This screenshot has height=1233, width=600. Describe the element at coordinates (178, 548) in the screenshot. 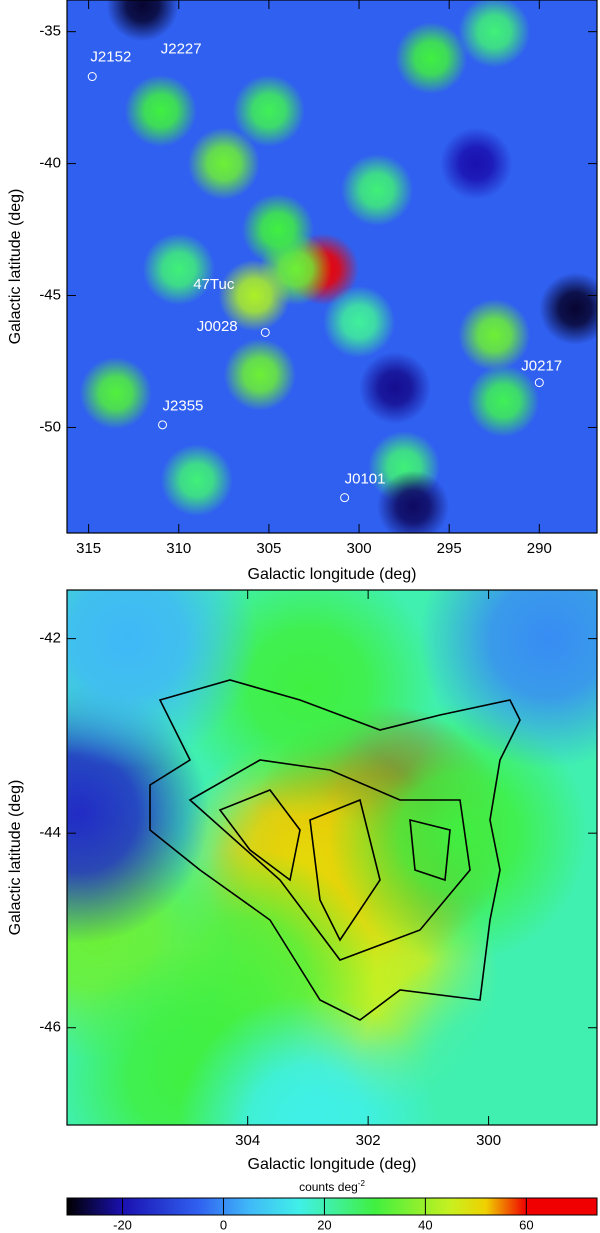

I see `x-tick-label: 310` at that location.